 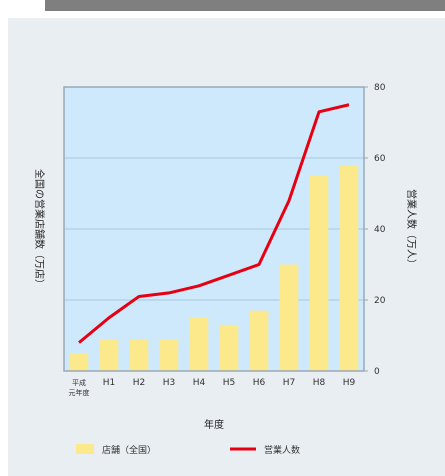 I want to click on x-axis-ticks: 平成元年度 H1 H2 H3 H4 H5 H6 H7 H8 H9, so click(x=212, y=387).